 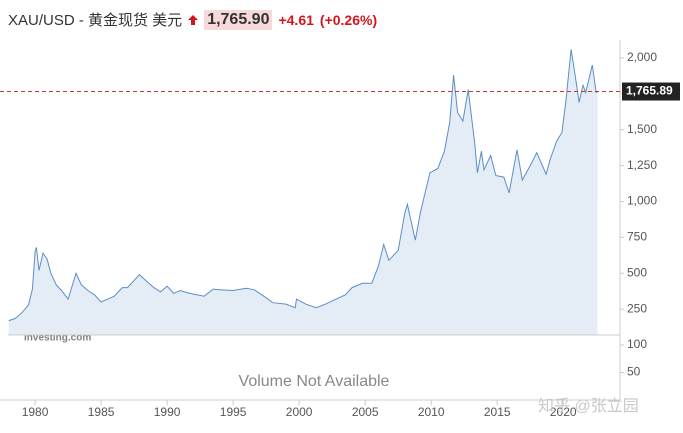 I want to click on last-price-box, so click(x=651, y=91).